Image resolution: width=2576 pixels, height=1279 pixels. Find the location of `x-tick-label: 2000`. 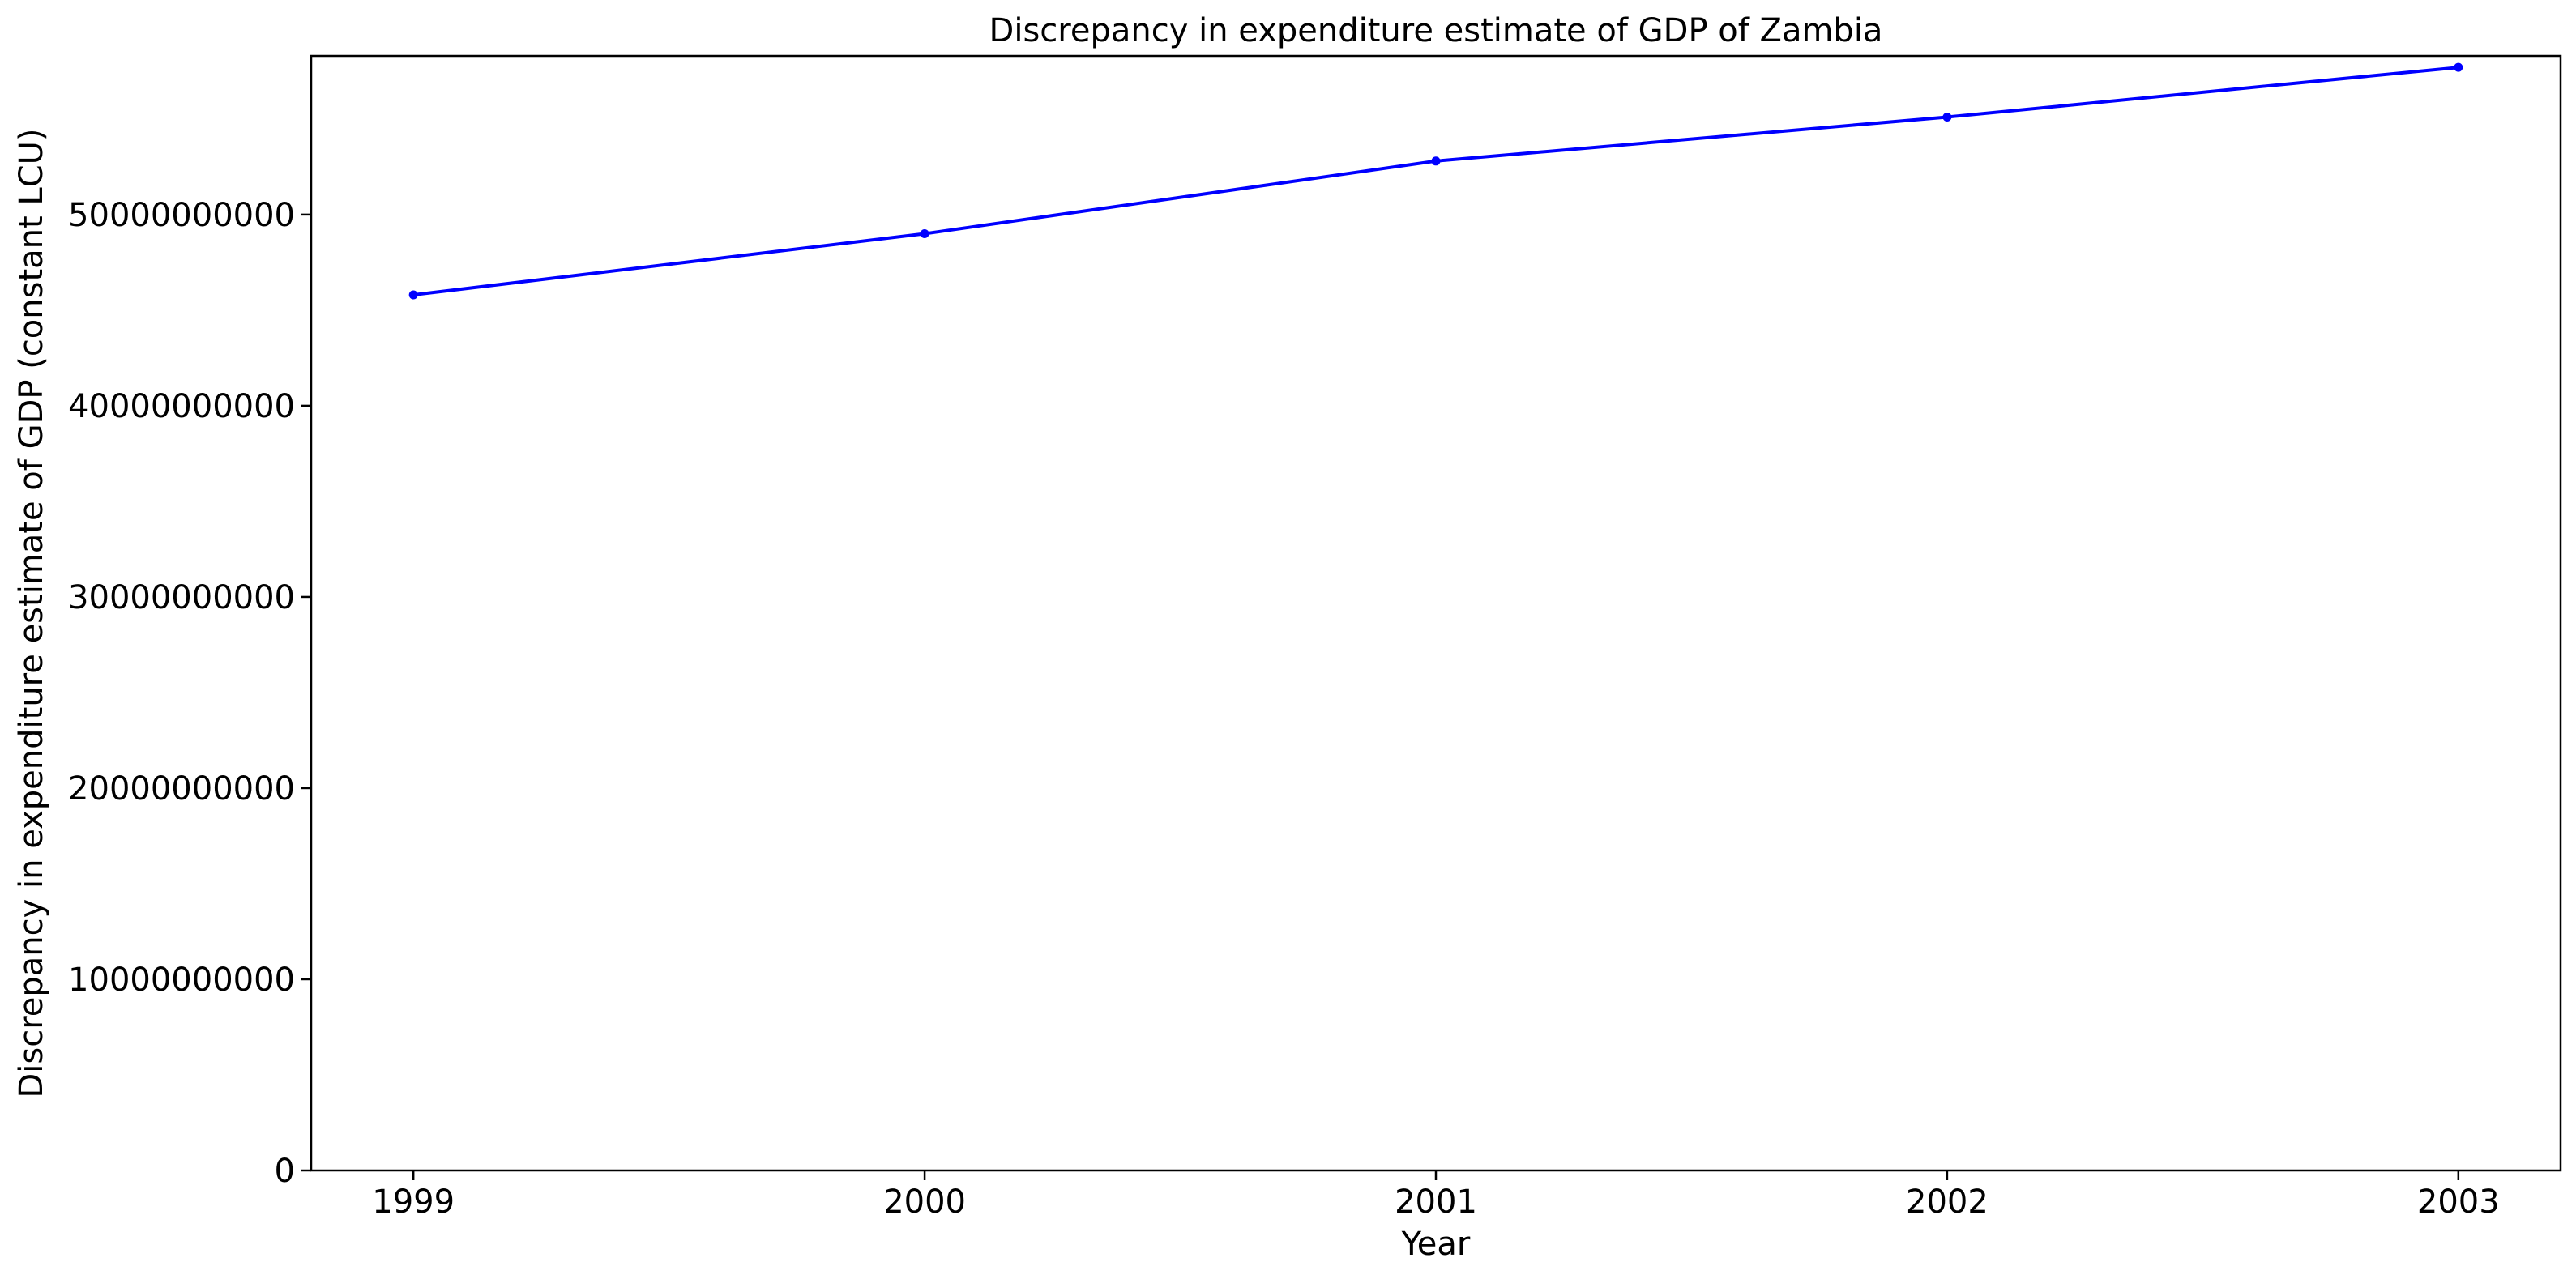

x-tick-label: 2000 is located at coordinates (924, 1202).